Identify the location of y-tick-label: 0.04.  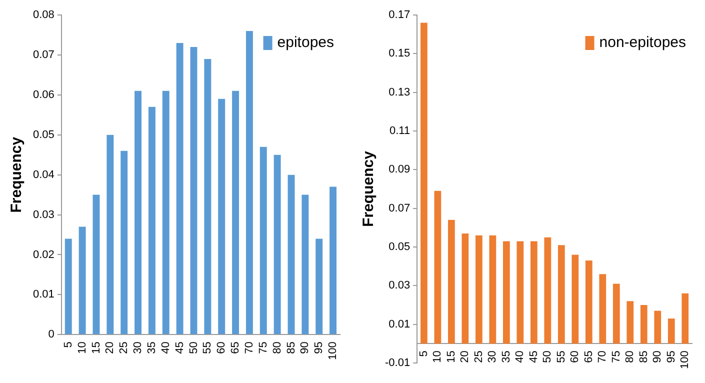
(43, 174).